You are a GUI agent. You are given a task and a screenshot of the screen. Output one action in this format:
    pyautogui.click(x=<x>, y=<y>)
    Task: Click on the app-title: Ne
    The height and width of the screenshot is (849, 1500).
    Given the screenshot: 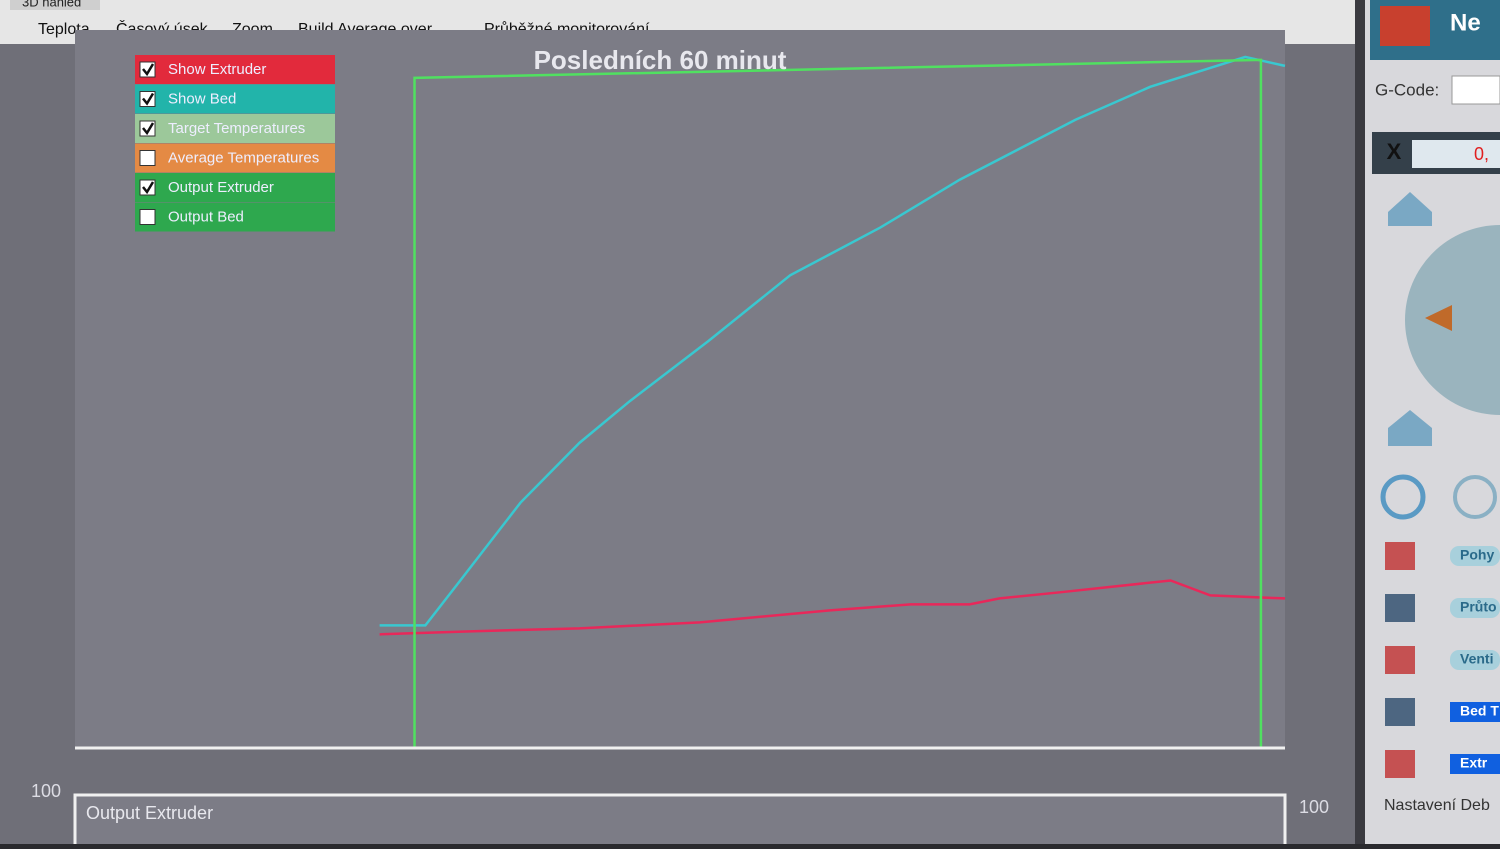 What is the action you would take?
    pyautogui.click(x=1465, y=22)
    